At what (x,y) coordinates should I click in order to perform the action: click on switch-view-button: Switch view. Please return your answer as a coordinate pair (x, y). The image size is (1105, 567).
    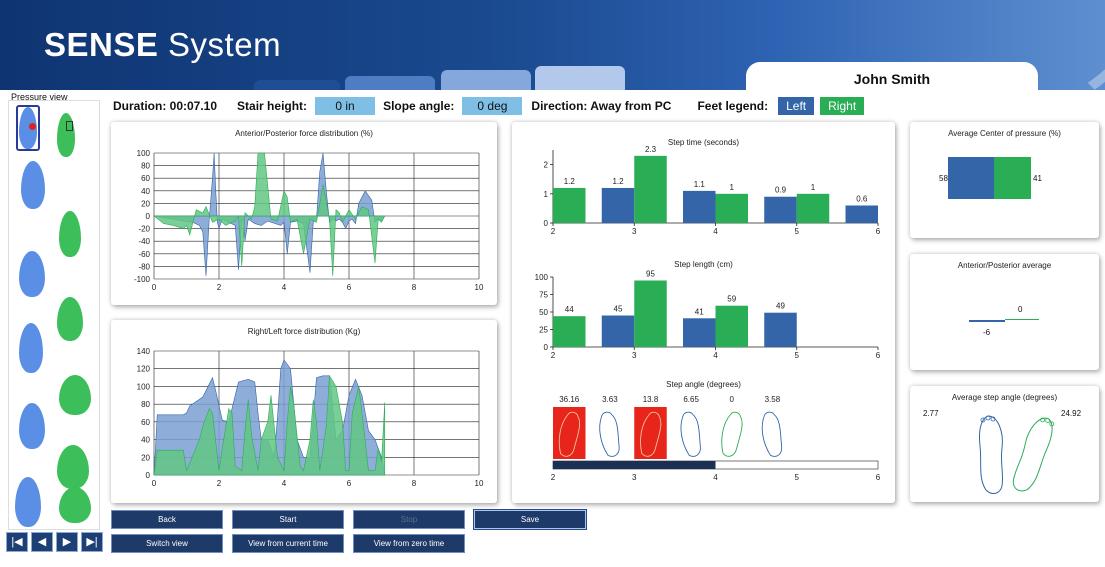
    Looking at the image, I should click on (167, 543).